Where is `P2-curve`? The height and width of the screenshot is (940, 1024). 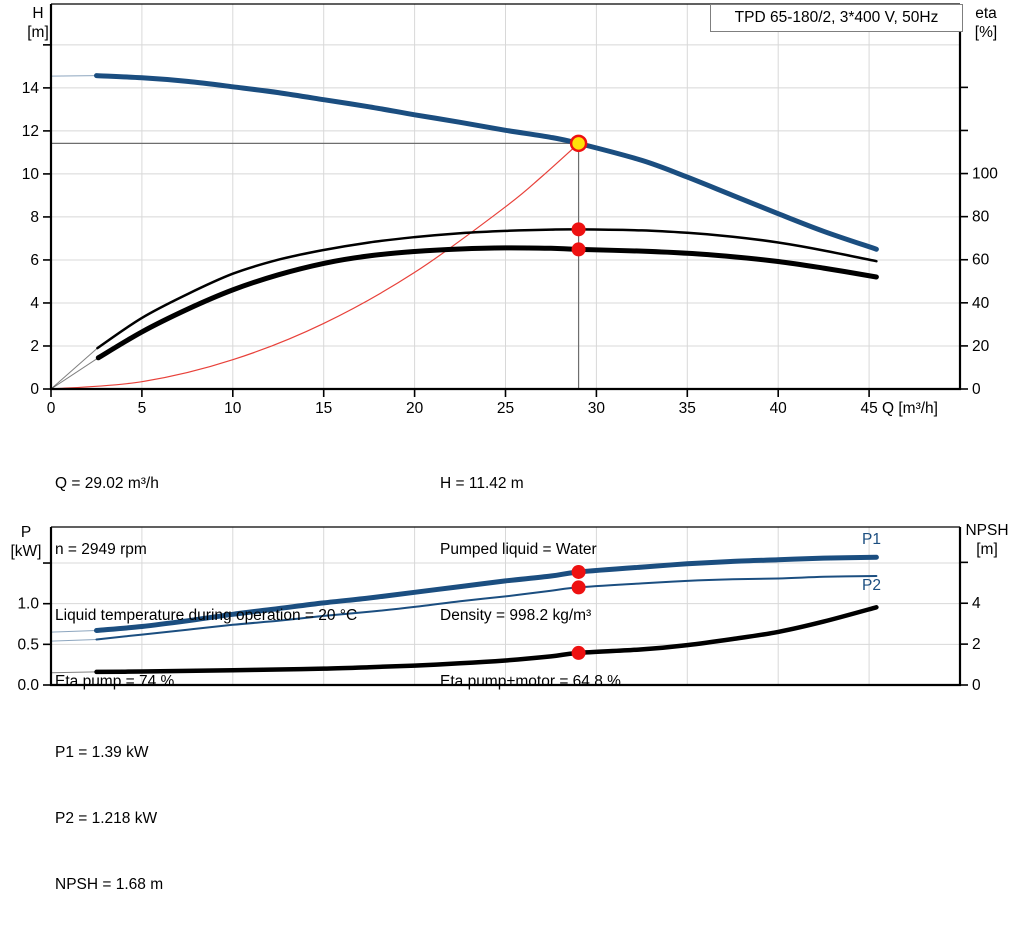 P2-curve is located at coordinates (486, 608).